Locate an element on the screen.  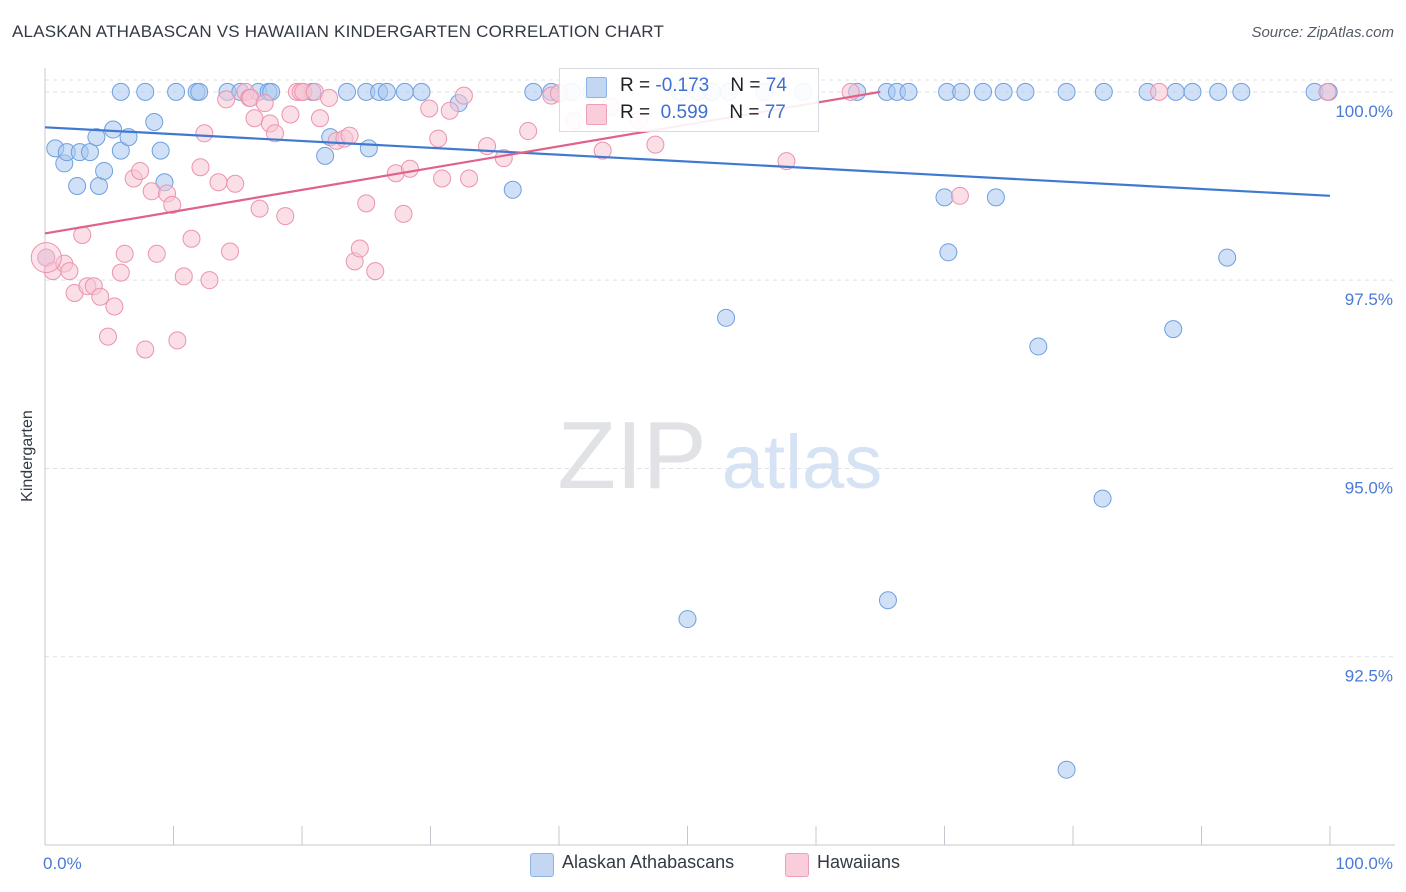
legend-swatch-blue is located at coordinates (596, 87).